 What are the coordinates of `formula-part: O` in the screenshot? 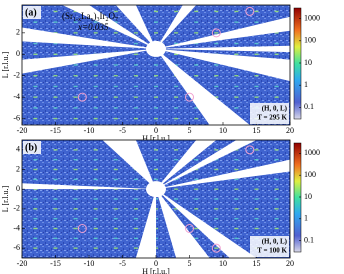 It's located at (112, 16).